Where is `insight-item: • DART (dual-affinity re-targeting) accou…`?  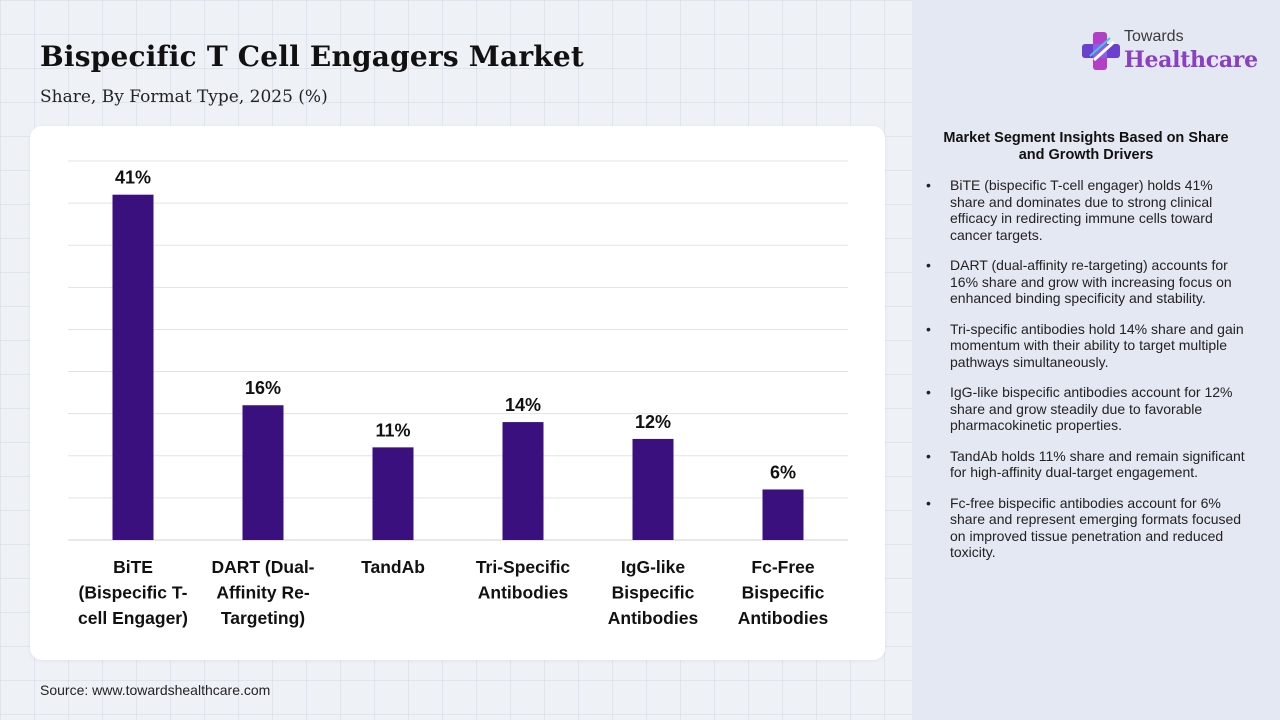
insight-item: • DART (dual-affinity re-targeting) accou… is located at coordinates (1086, 282).